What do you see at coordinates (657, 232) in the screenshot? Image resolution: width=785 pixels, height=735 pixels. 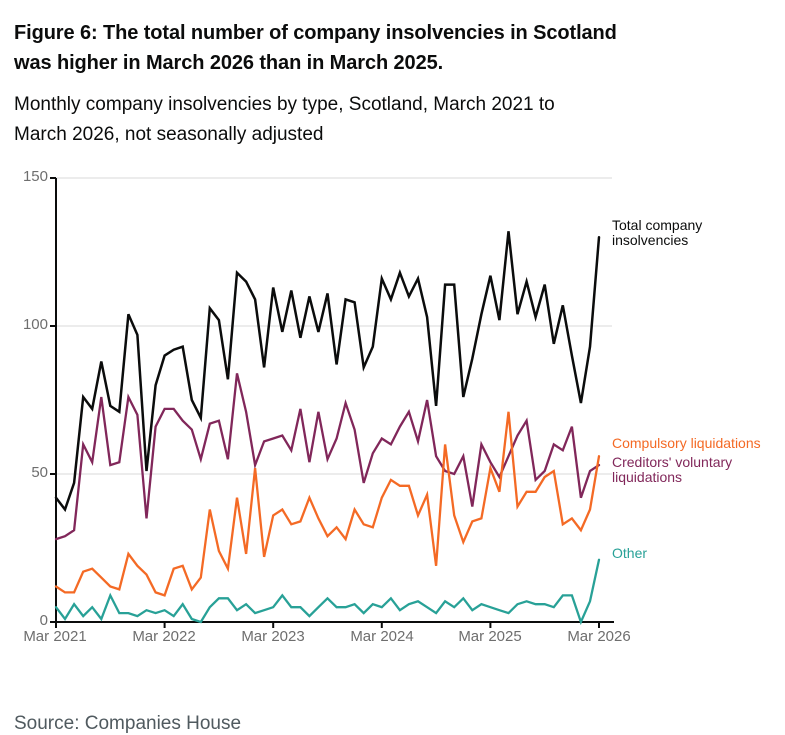 I see `series-label-total: Total company insolvencies` at bounding box center [657, 232].